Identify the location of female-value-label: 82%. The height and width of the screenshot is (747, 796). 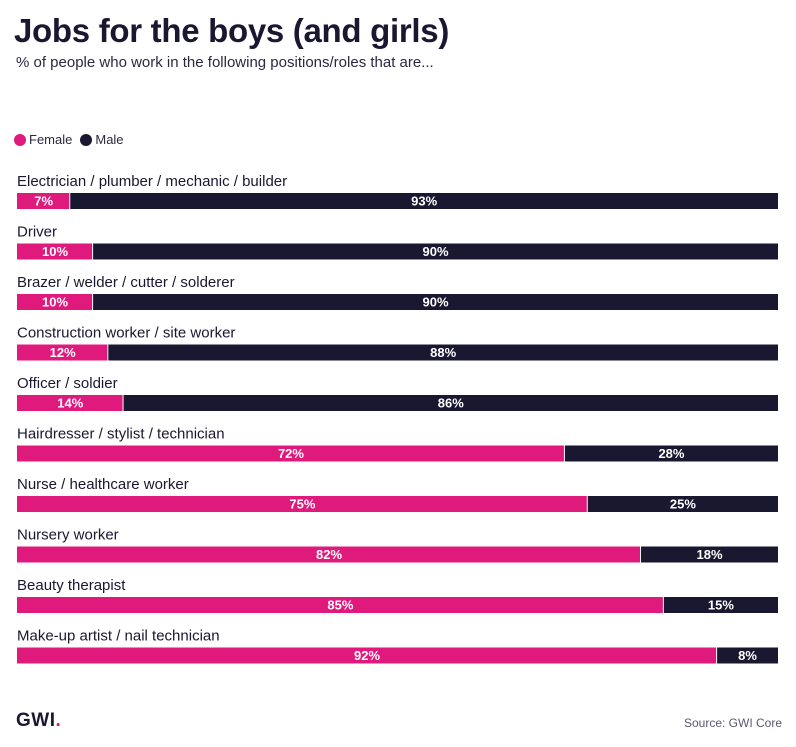
(329, 554).